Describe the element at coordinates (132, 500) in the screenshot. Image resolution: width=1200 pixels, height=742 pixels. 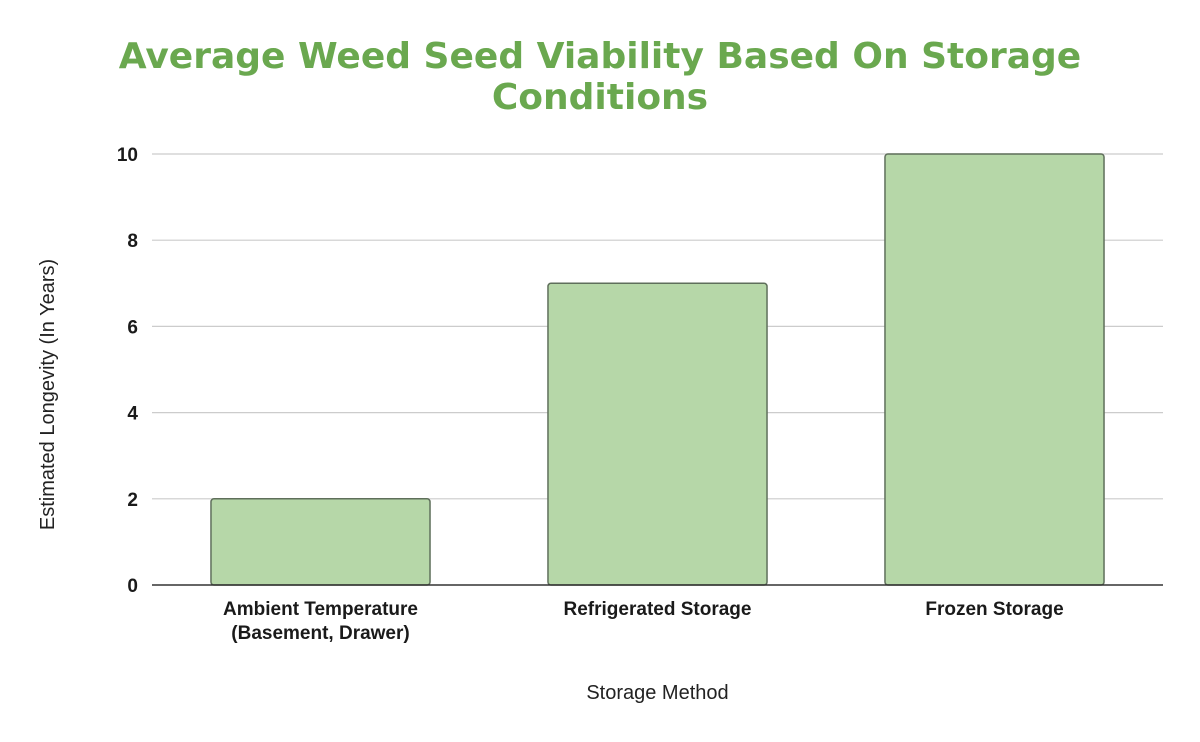
I see `y-tick-label: 2` at that location.